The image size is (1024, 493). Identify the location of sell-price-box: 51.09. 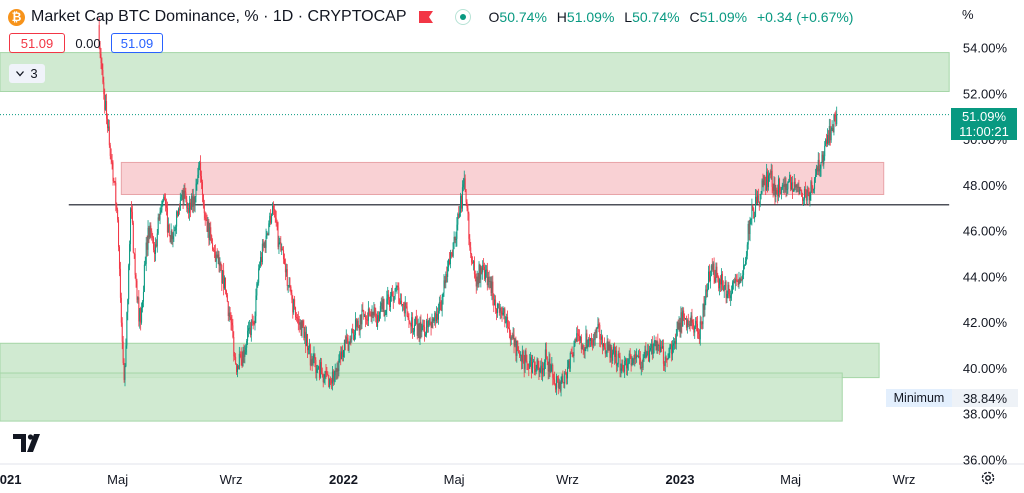
(37, 43).